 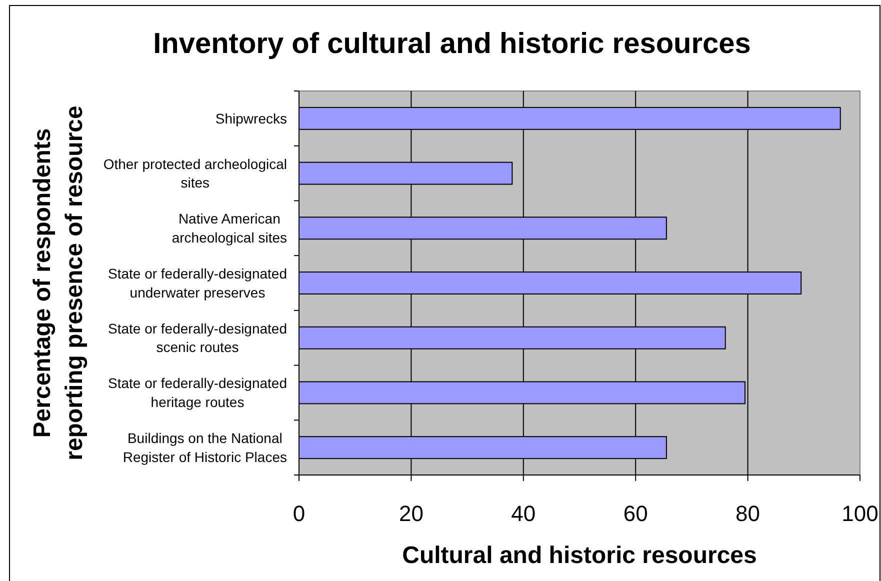 What do you see at coordinates (579, 555) in the screenshot?
I see `x-axis-title: Cultural and historic resources` at bounding box center [579, 555].